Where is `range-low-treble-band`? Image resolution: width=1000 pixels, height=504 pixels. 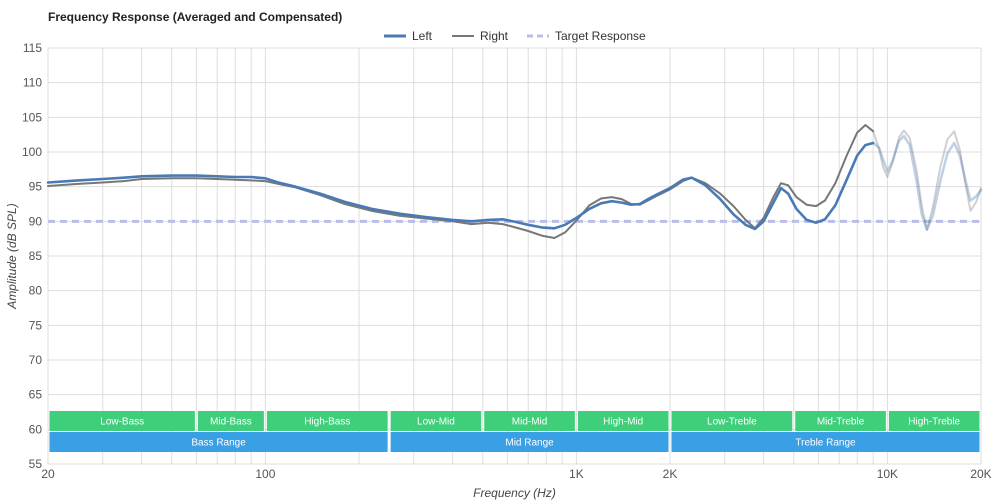 range-low-treble-band is located at coordinates (732, 421).